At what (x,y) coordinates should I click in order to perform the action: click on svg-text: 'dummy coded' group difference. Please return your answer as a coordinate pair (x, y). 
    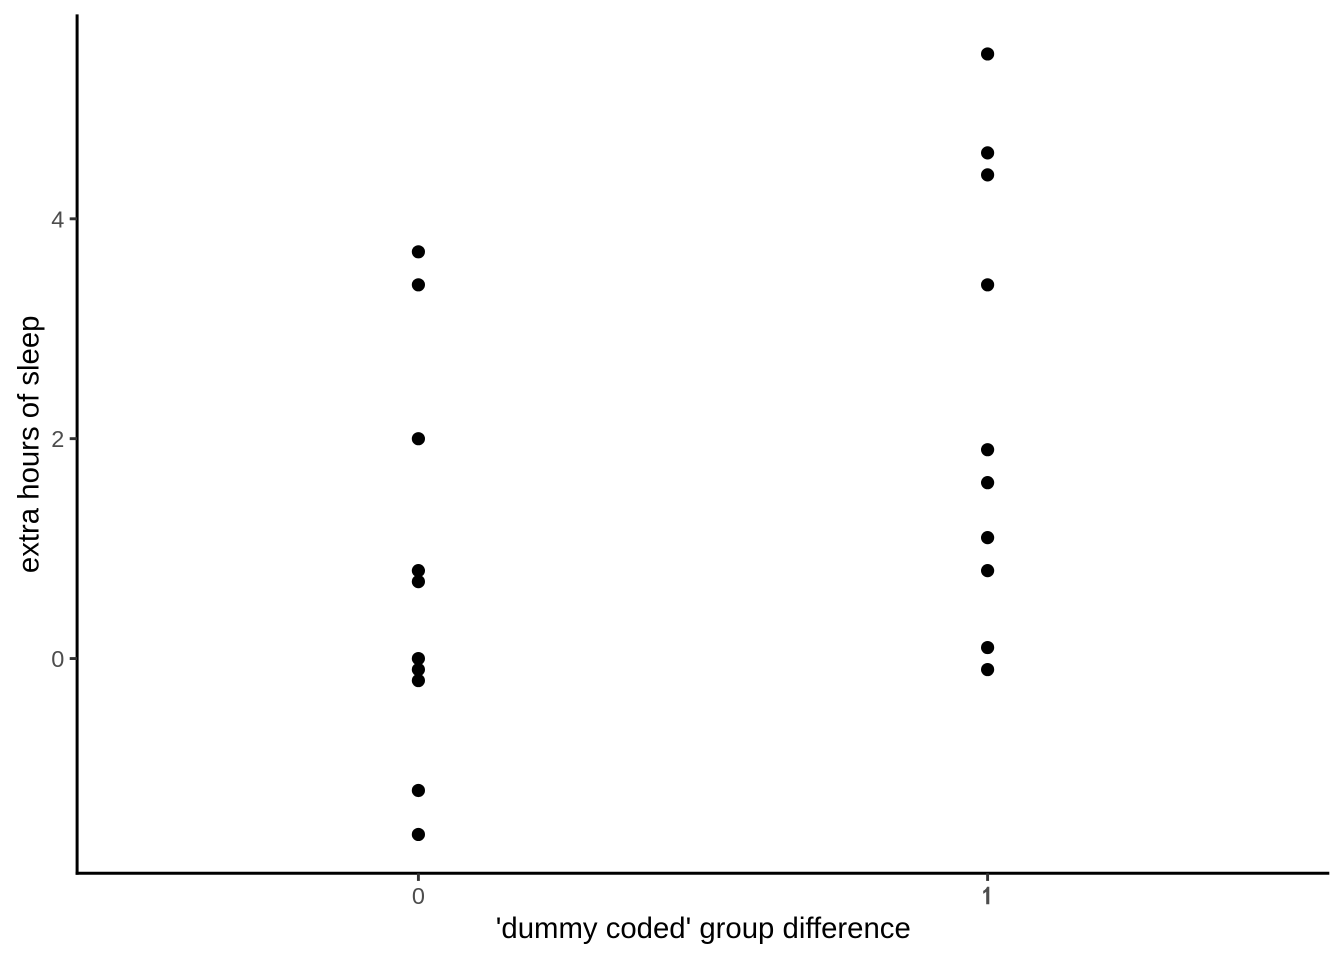
    Looking at the image, I should click on (703, 928).